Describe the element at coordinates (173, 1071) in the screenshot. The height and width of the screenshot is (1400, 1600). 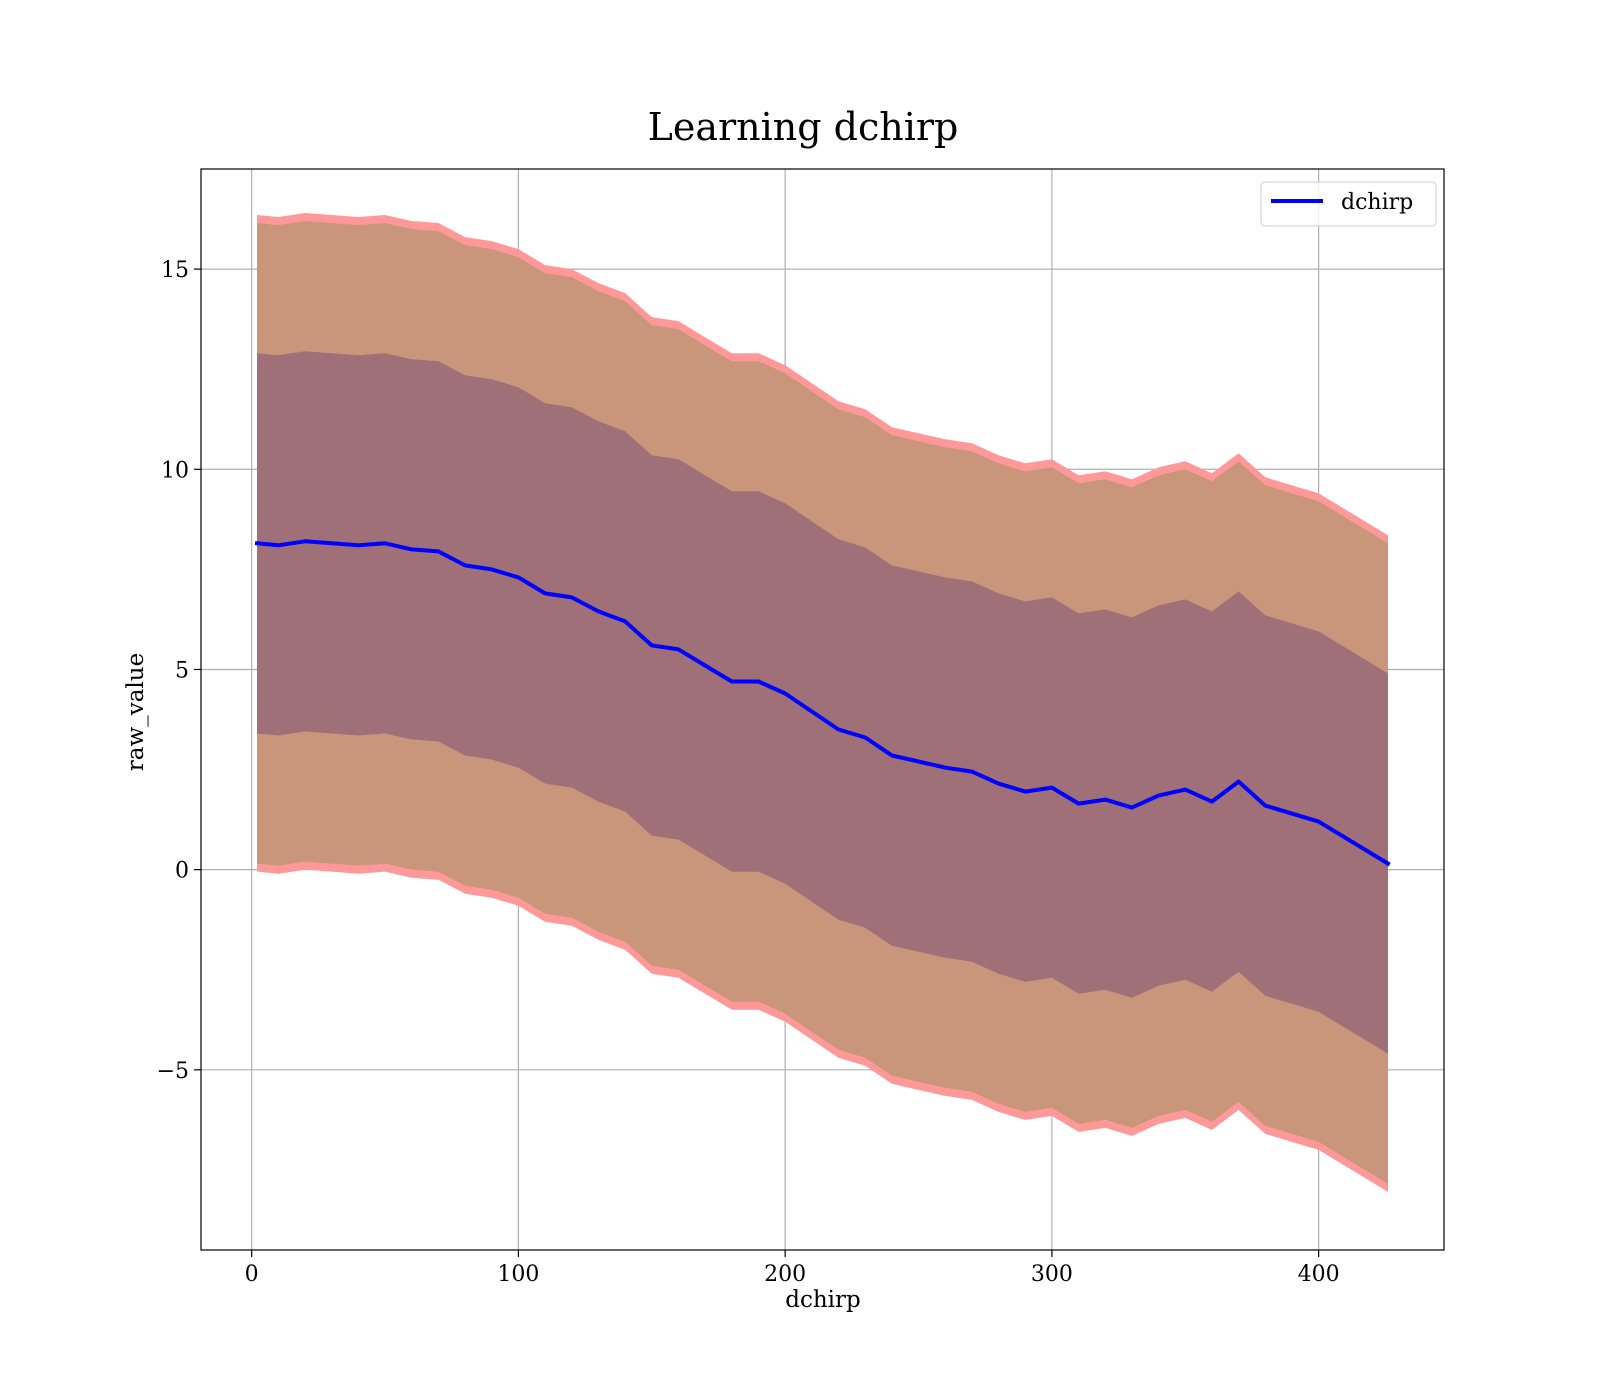
I see `y-tick-label: −5` at that location.